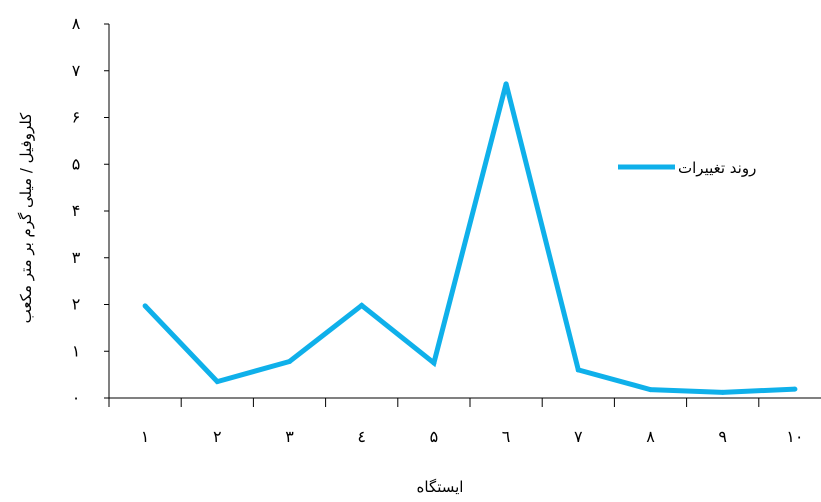 The height and width of the screenshot is (502, 821). Describe the element at coordinates (76, 397) in the screenshot. I see `y-tick-label: ۰` at that location.